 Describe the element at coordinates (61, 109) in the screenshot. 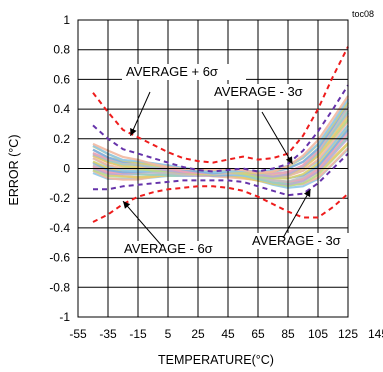

I see `y-tick-label: 0.4` at that location.